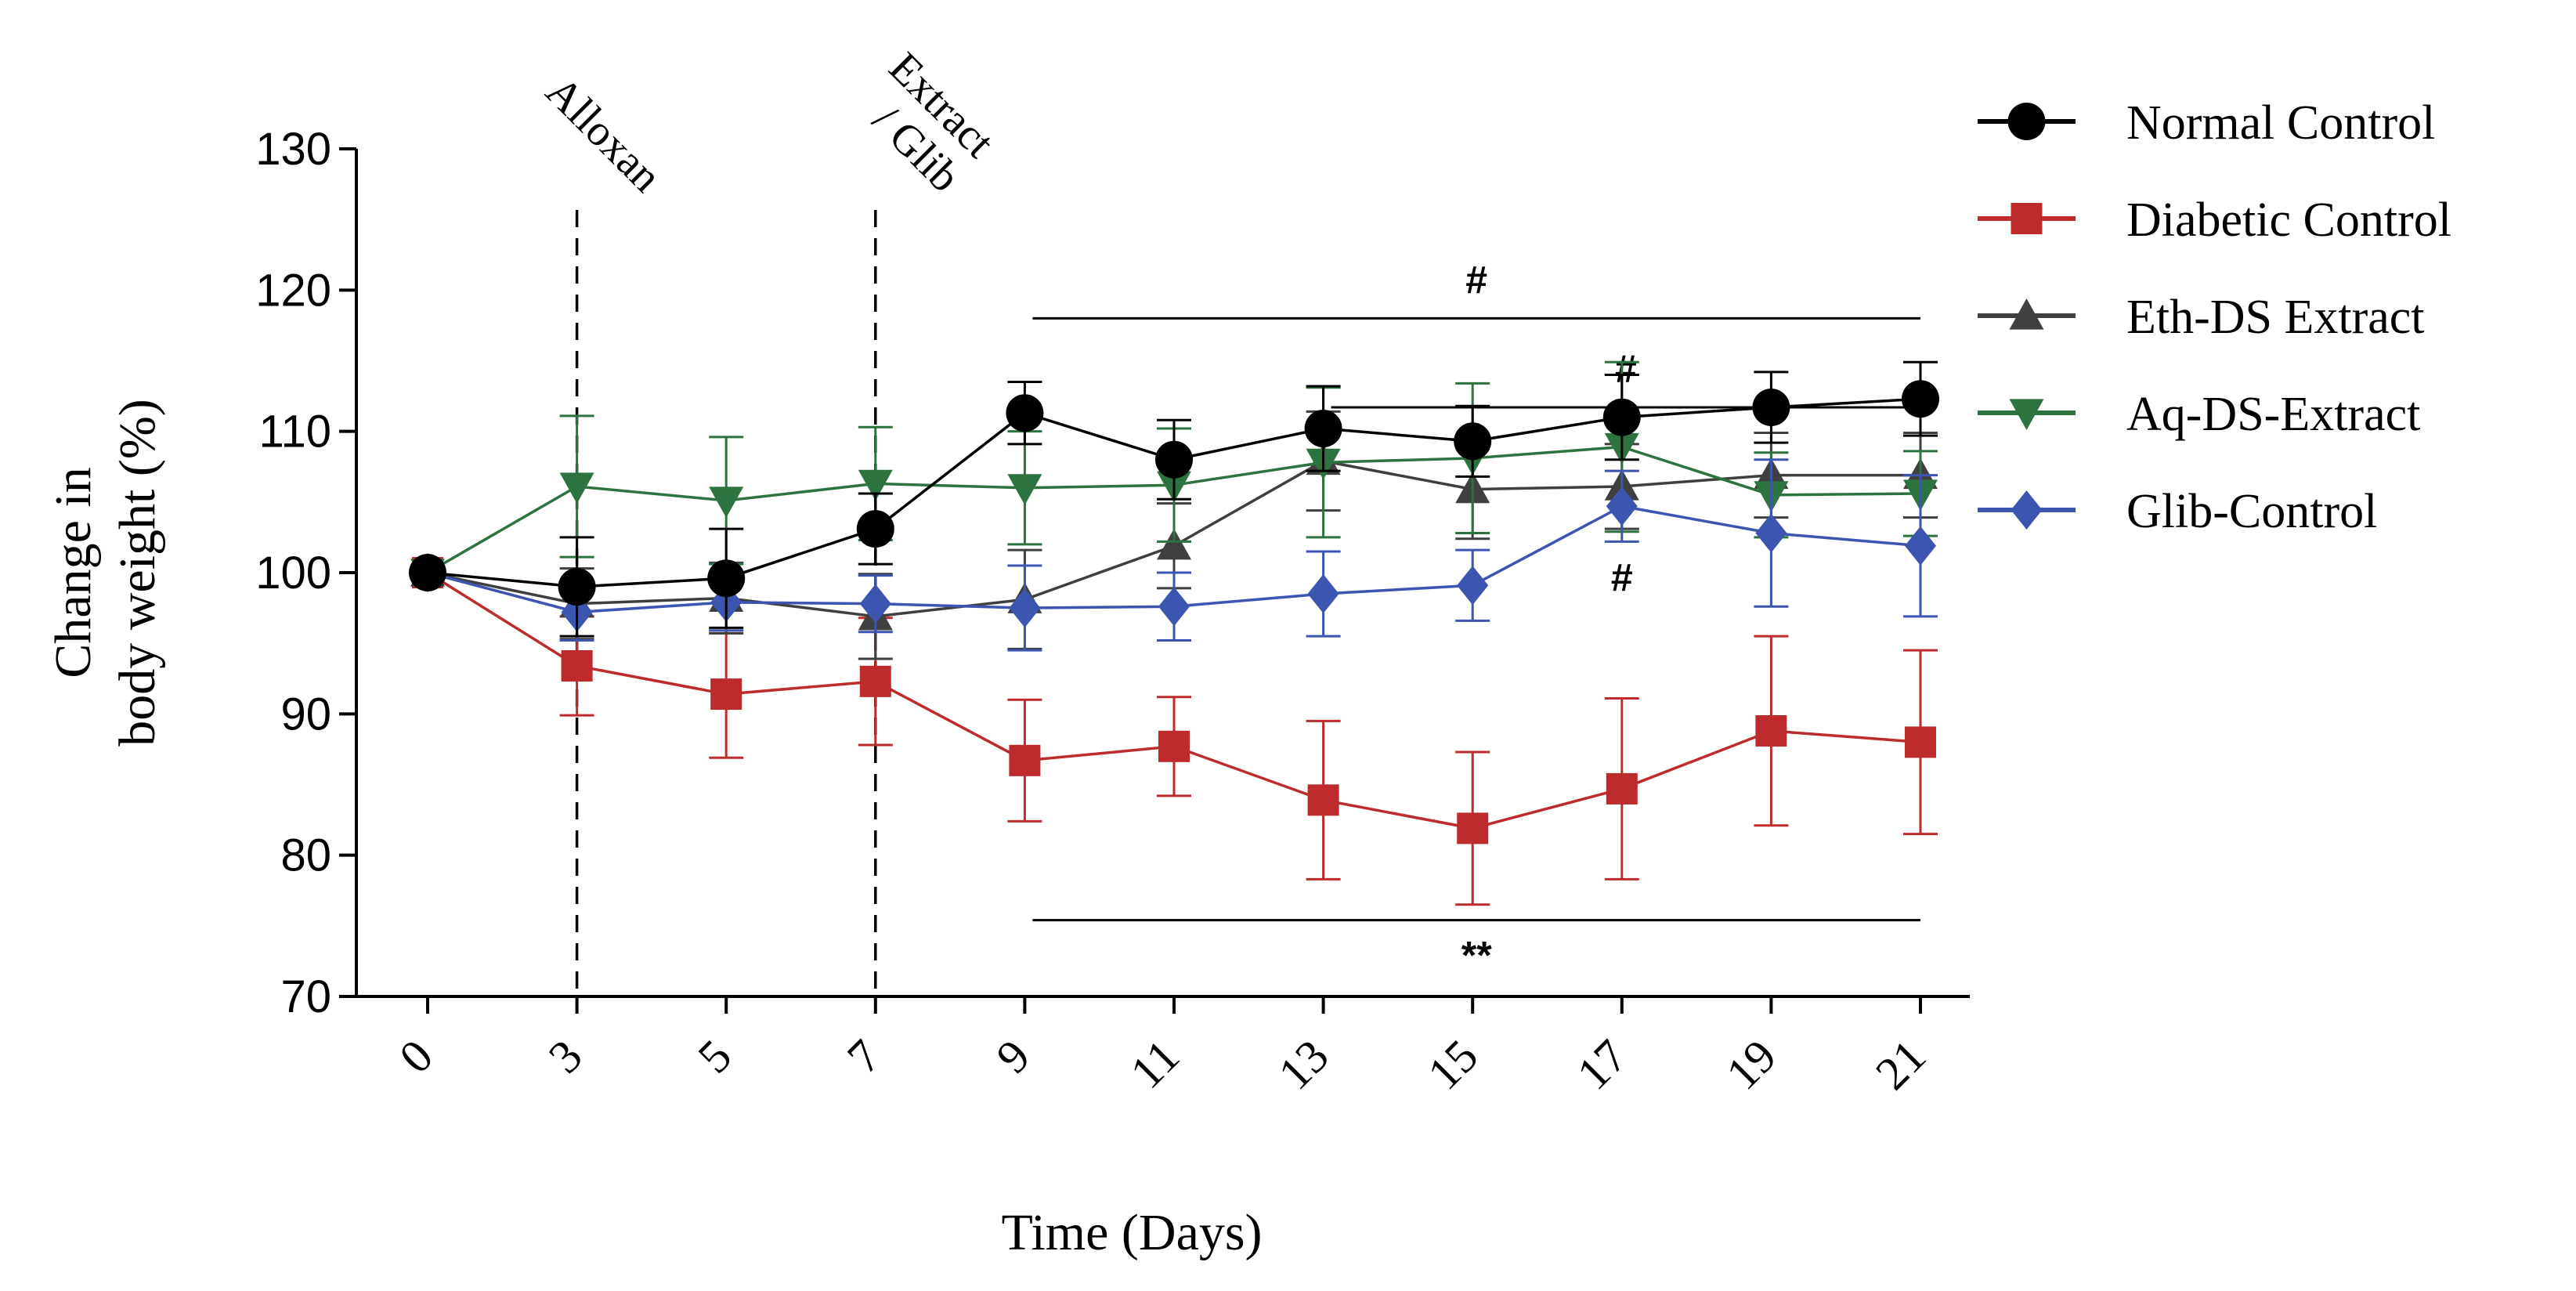  Describe the element at coordinates (2275, 317) in the screenshot. I see `legend-label: Eth-DS Extract` at that location.